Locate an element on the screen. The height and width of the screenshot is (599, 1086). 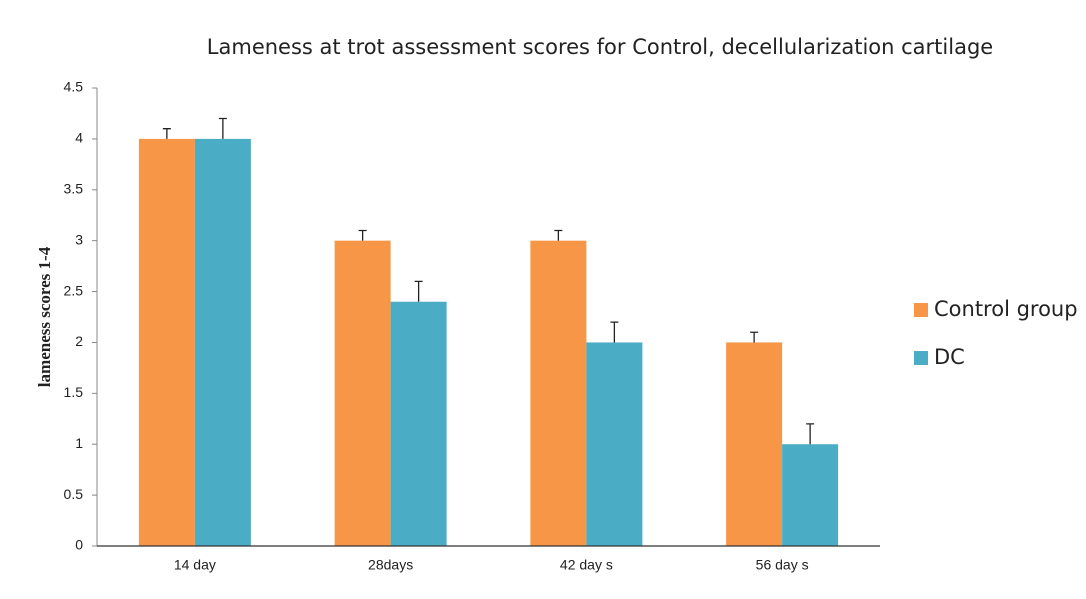
legend-label: DC is located at coordinates (949, 357).